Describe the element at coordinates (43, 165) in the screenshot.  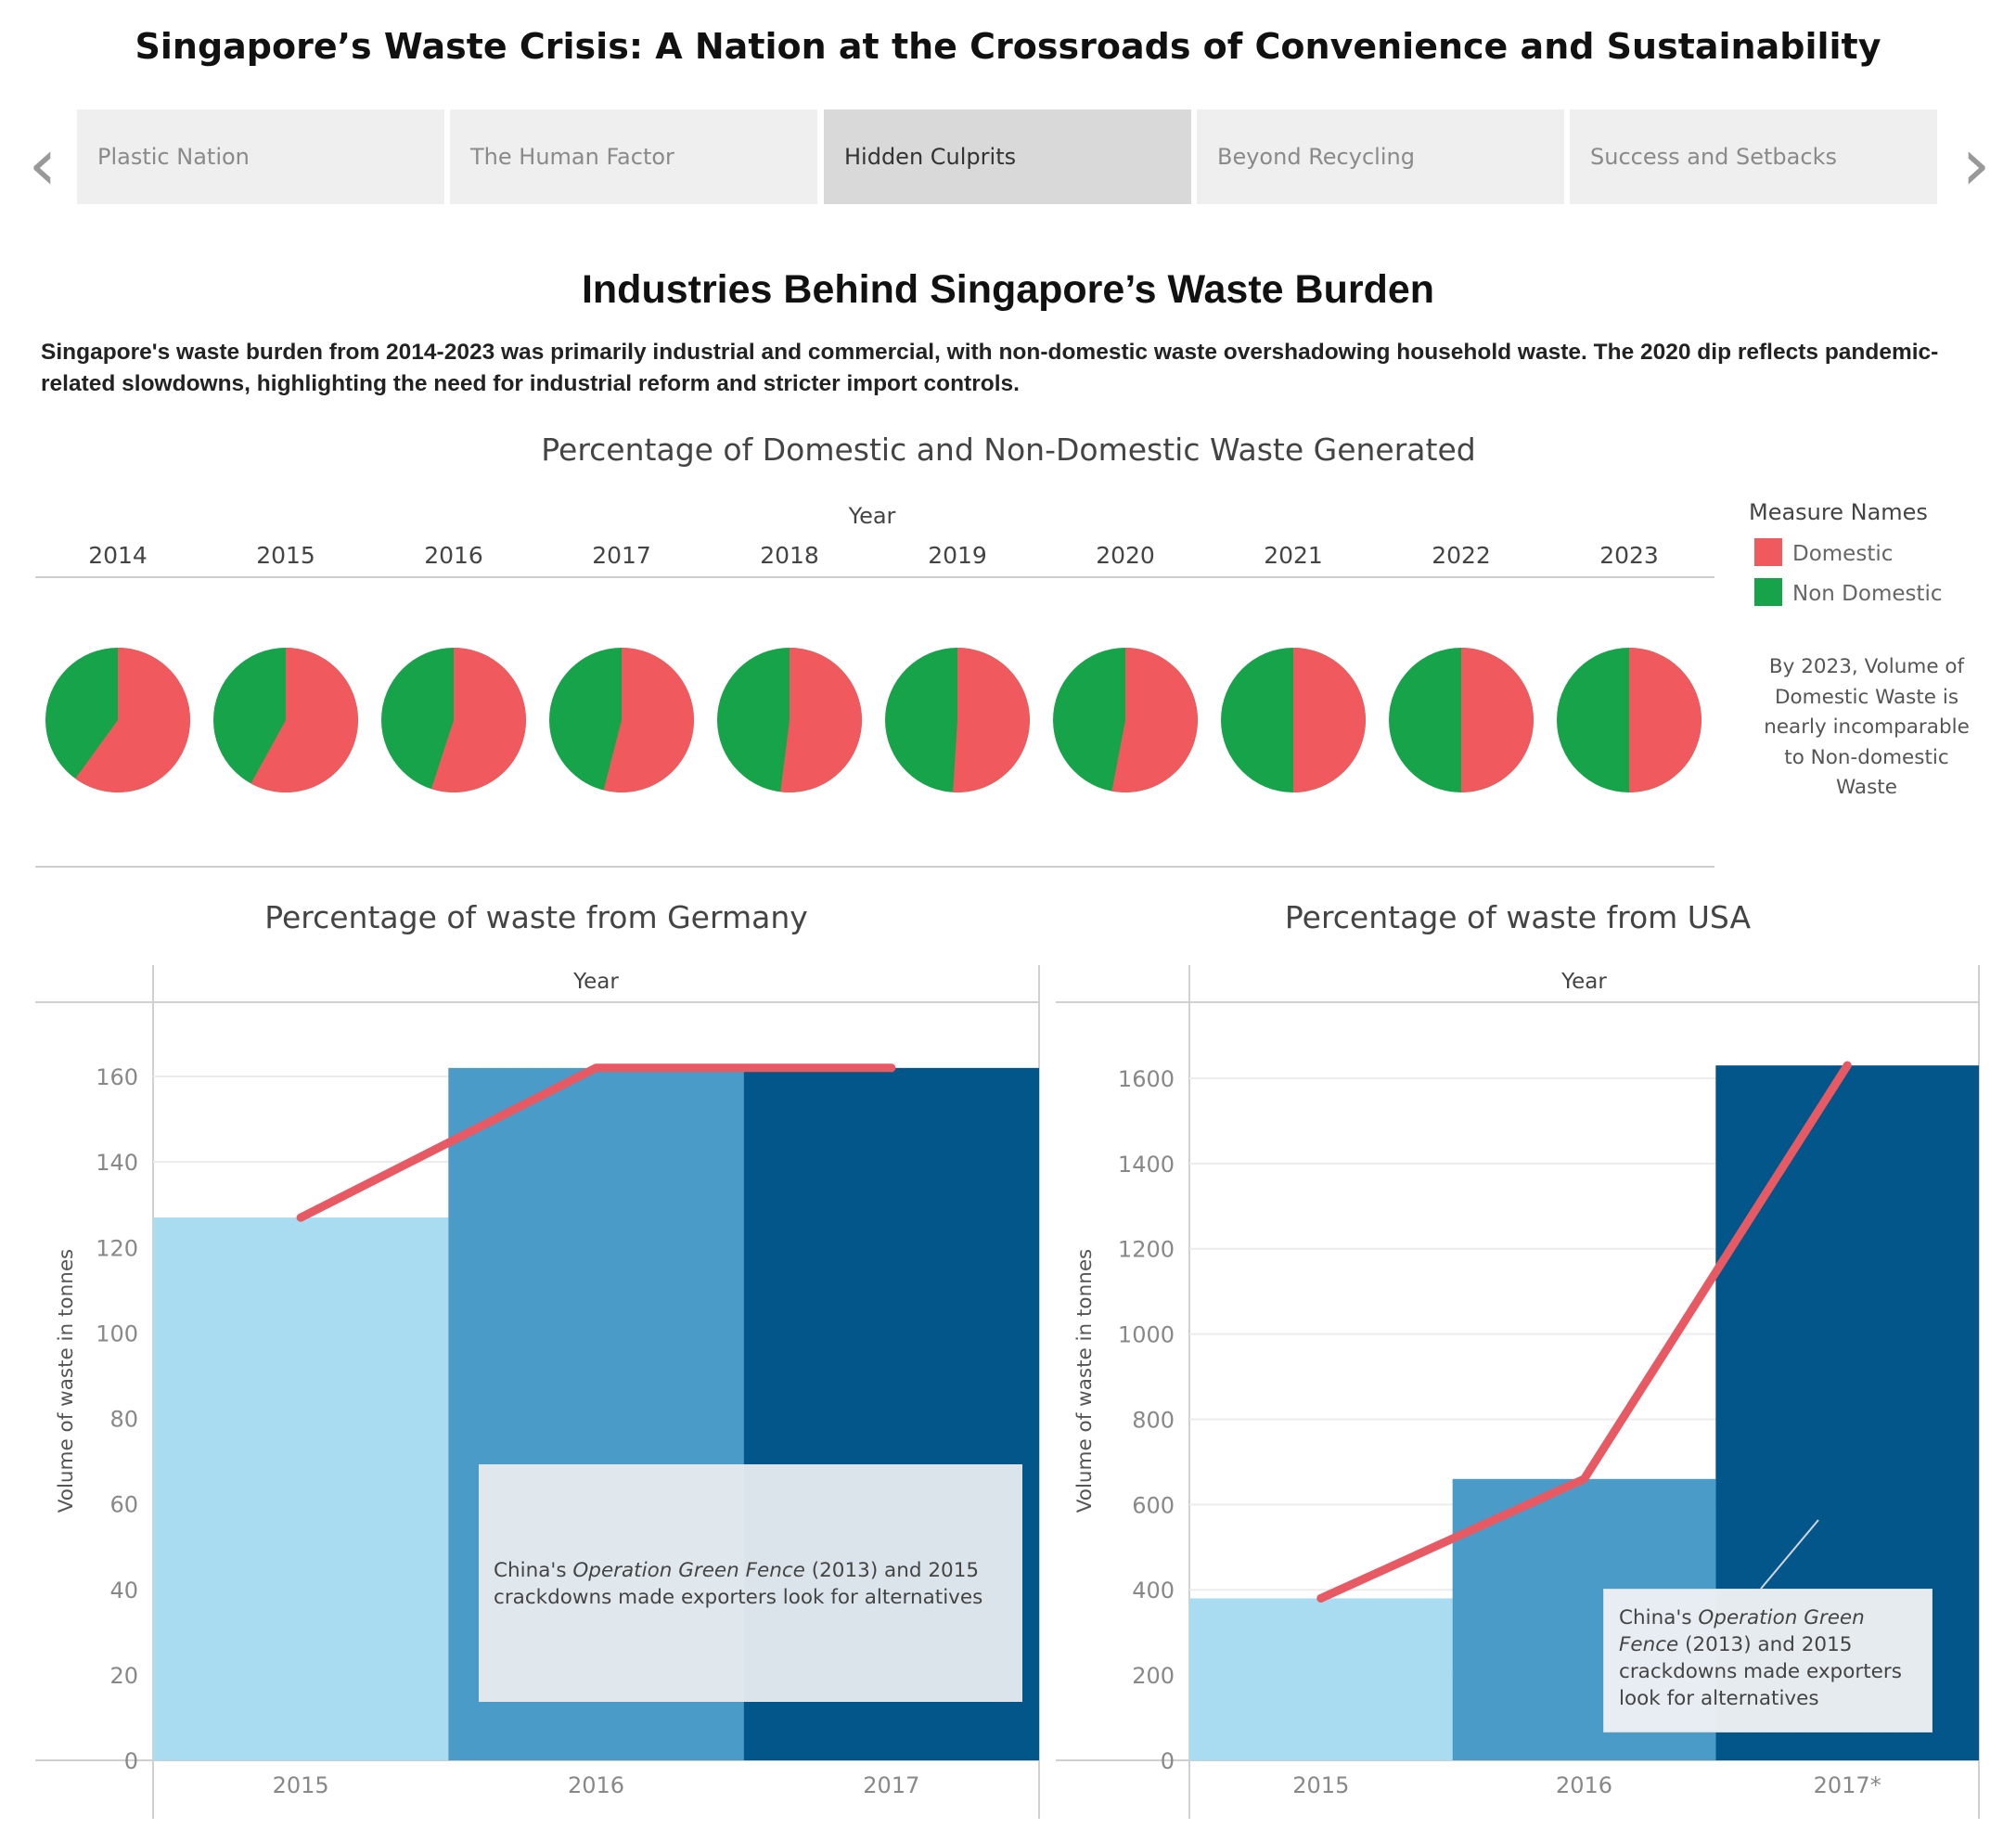
I see `previous-story-point-icon: ‹` at that location.